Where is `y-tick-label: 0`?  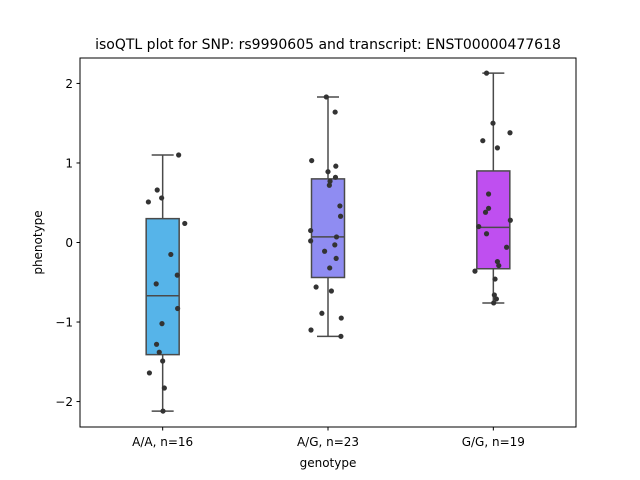
y-tick-label: 0 is located at coordinates (69, 243).